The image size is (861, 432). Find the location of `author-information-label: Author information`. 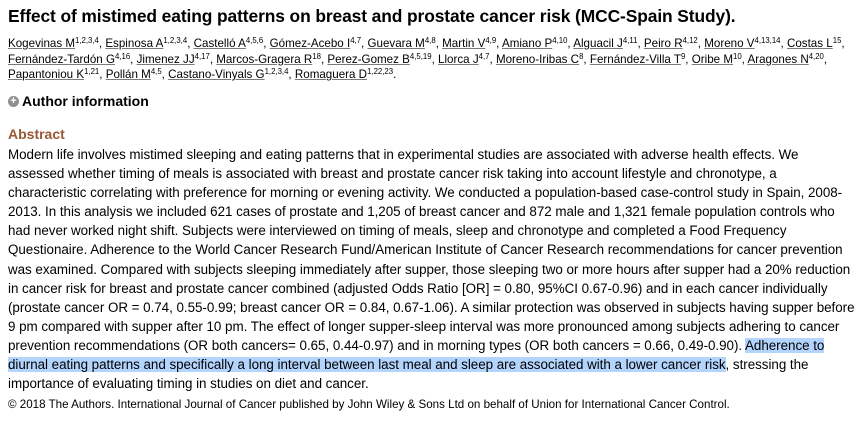

author-information-label: Author information is located at coordinates (85, 101).